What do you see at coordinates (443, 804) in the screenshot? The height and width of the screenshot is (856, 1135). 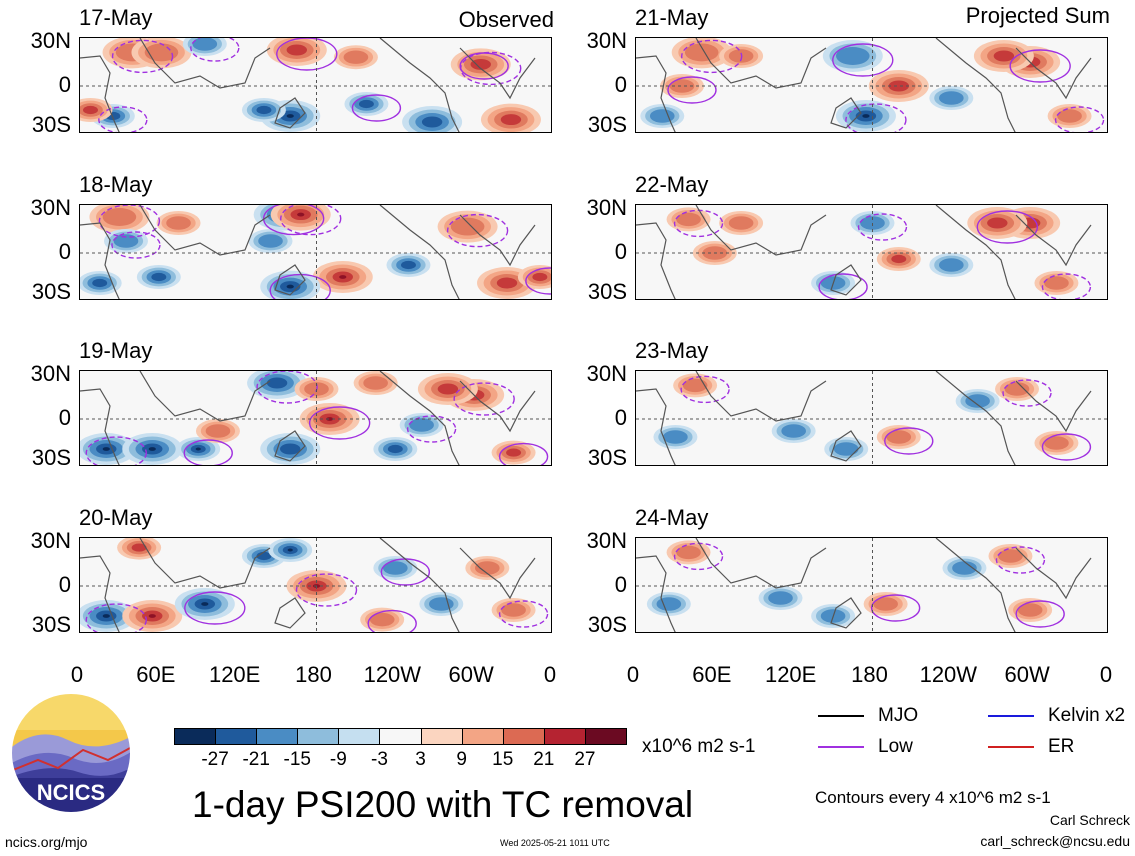 I see `chart-title: 1-day PSI200 with TC removal` at bounding box center [443, 804].